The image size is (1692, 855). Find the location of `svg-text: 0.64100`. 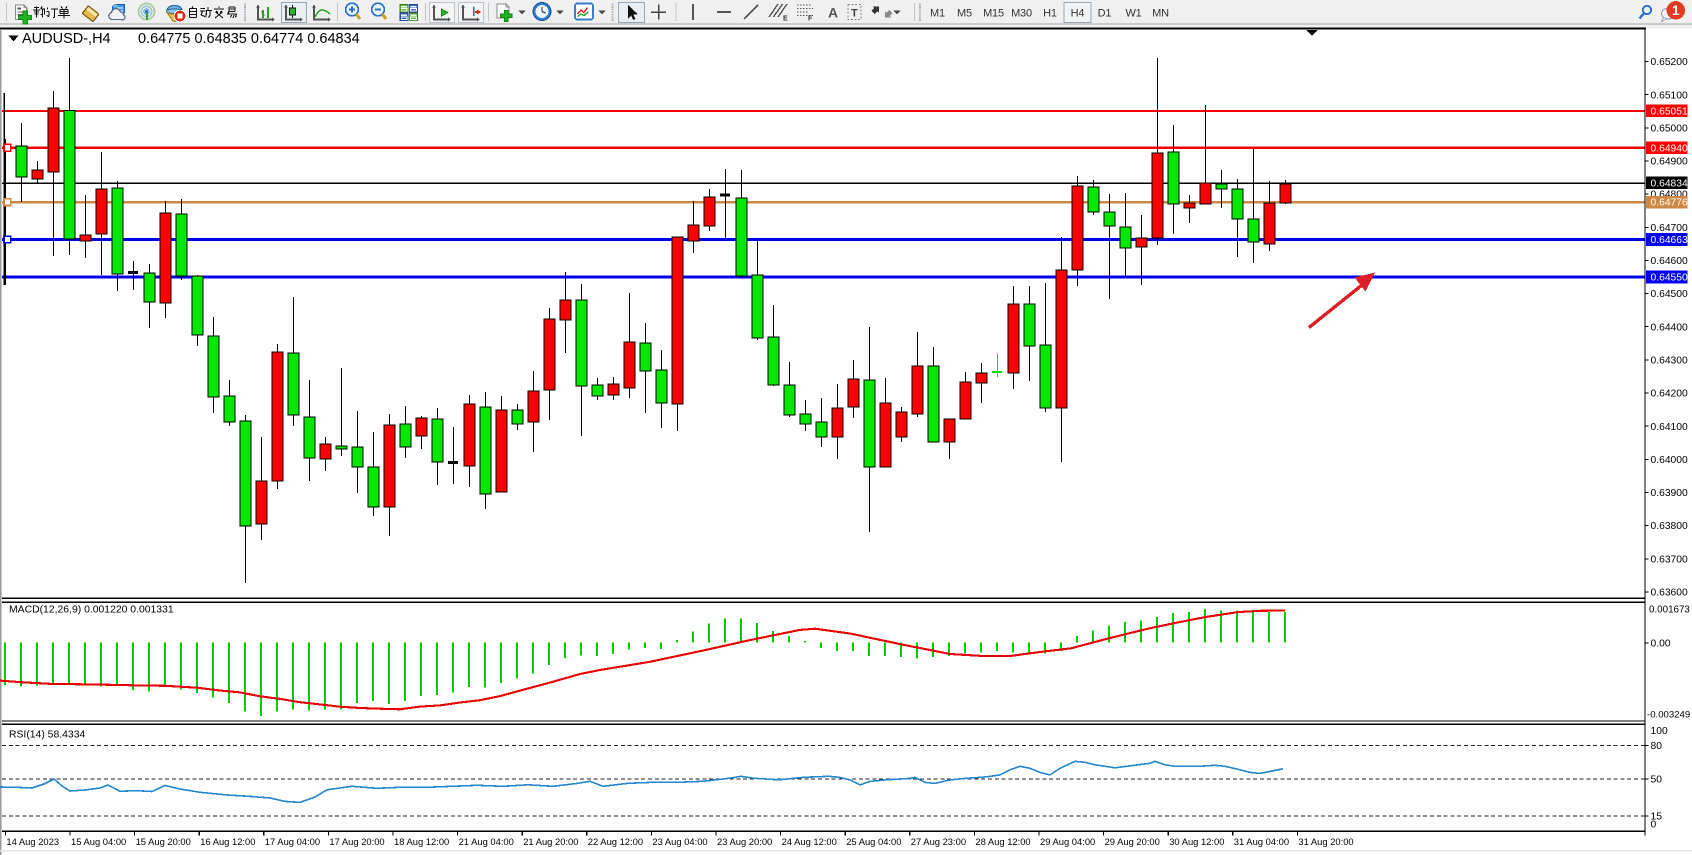

svg-text: 0.64100 is located at coordinates (1669, 427).